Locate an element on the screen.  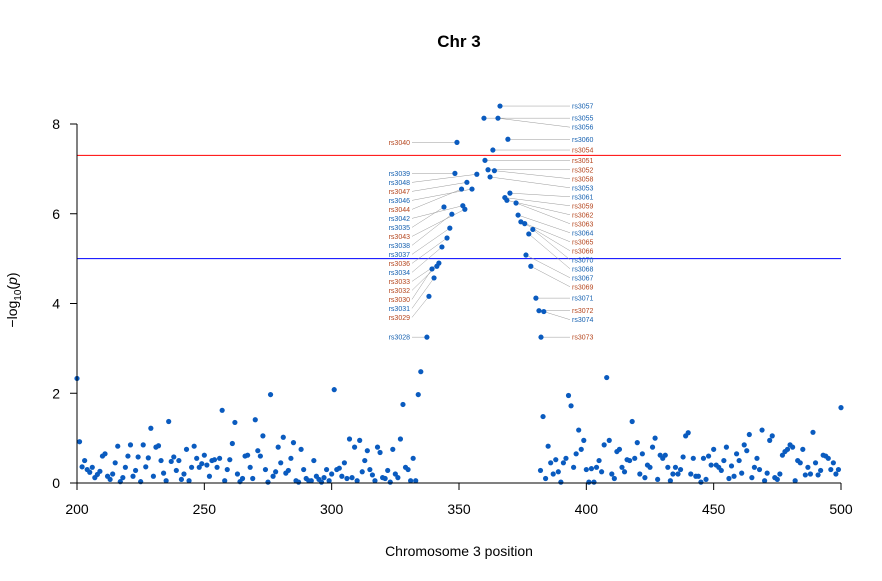
snp-label: rs3037 is located at coordinates (400, 255).